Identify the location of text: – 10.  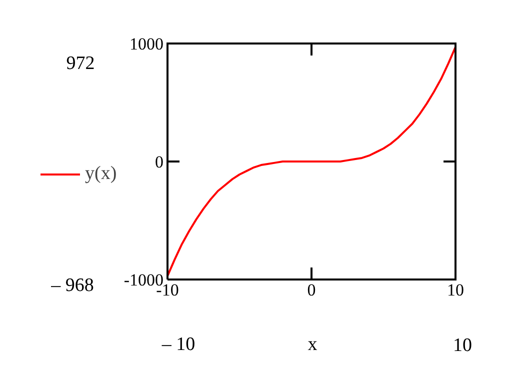
(178, 344).